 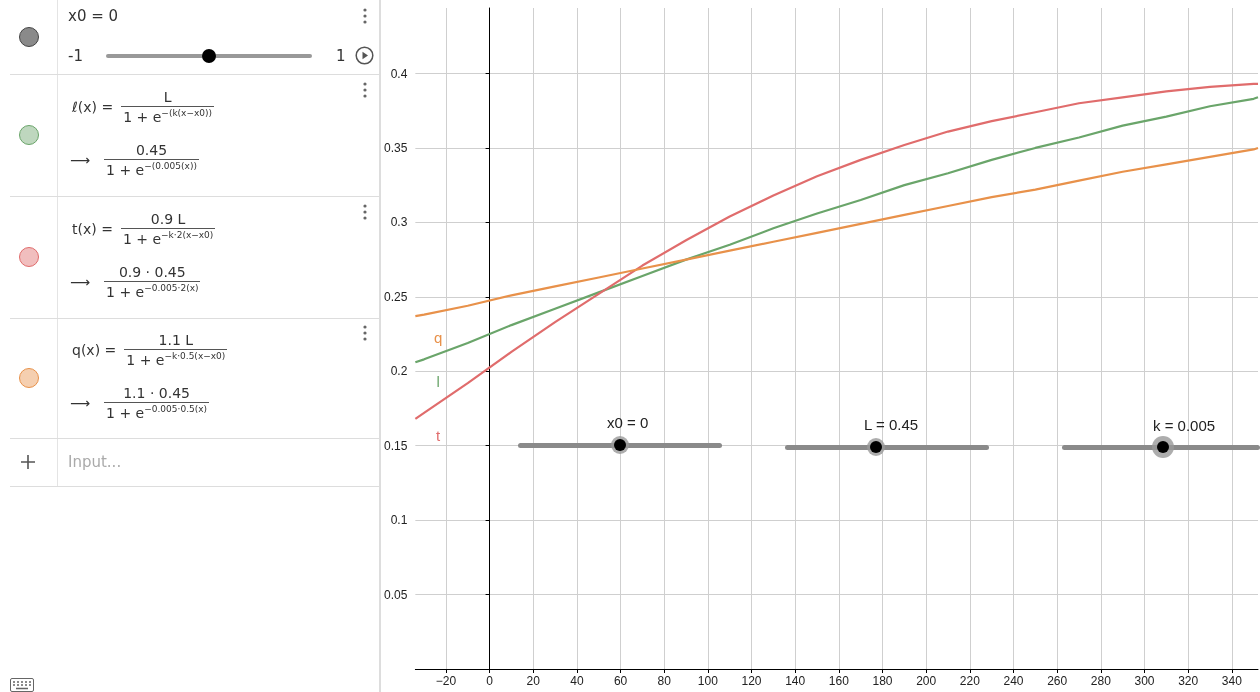 What do you see at coordinates (839, 681) in the screenshot?
I see `x-tick-label: 160` at bounding box center [839, 681].